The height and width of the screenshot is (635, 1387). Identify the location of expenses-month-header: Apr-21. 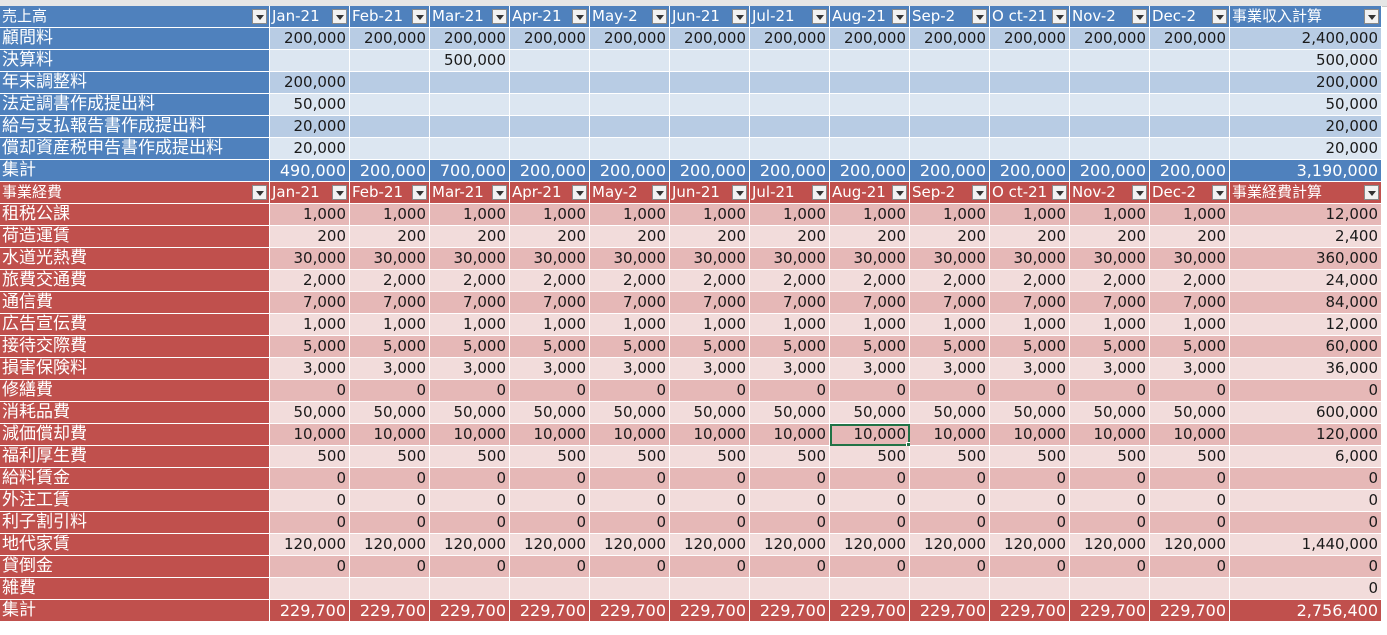
(550, 193).